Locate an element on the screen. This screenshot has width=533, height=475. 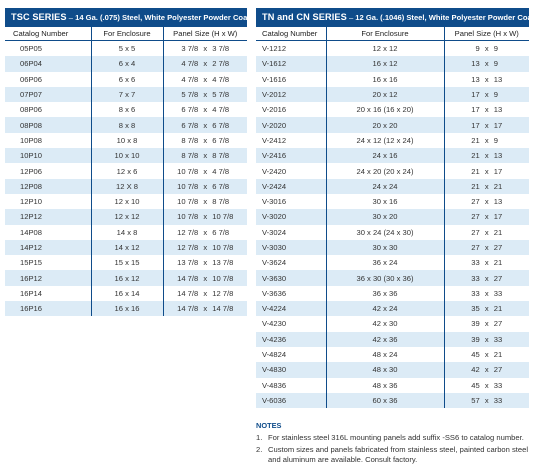
panel-size-cell: 13 7/8 x 13 7/8 is located at coordinates (204, 263).